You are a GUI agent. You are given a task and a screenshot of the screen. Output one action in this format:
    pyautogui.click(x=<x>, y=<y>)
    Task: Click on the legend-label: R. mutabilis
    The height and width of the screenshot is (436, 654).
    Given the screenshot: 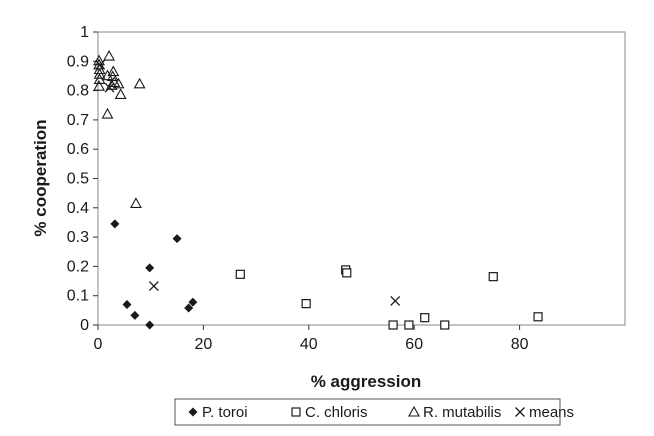 What is the action you would take?
    pyautogui.click(x=462, y=412)
    